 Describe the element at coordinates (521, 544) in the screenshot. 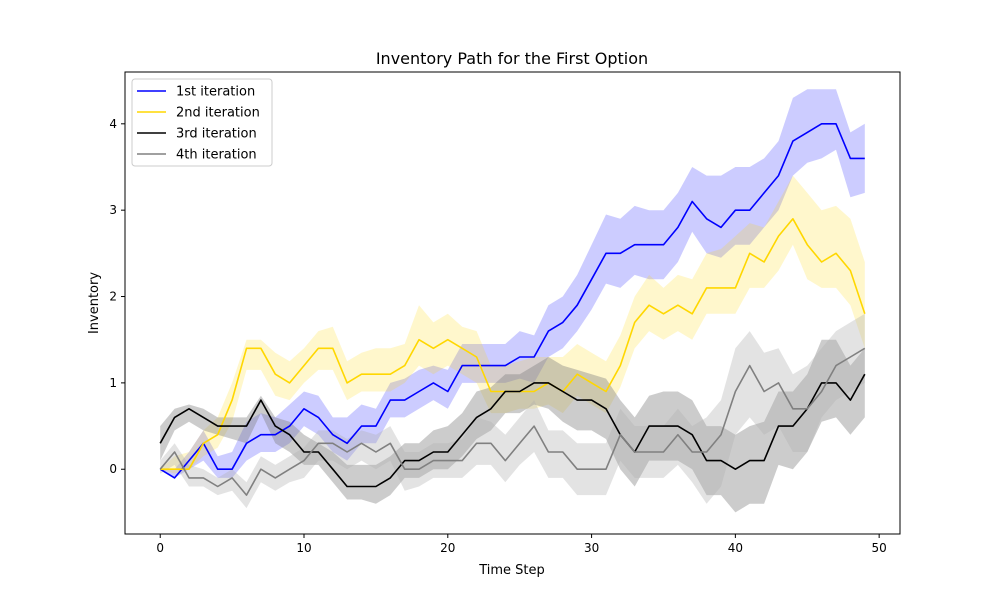

I see `x-axis-ticks: 0 10 20 30 40 50` at that location.